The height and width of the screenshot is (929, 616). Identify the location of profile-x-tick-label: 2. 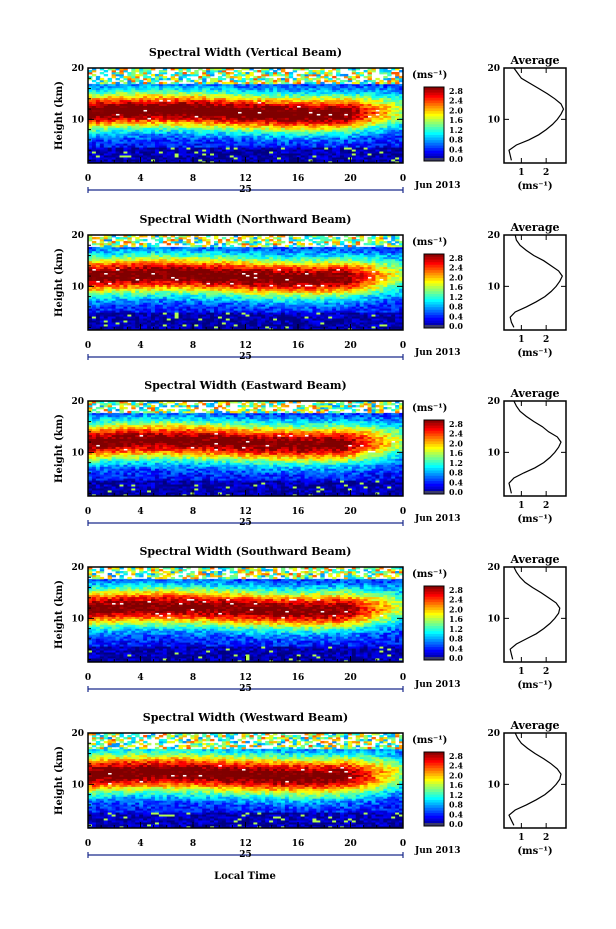
(546, 173).